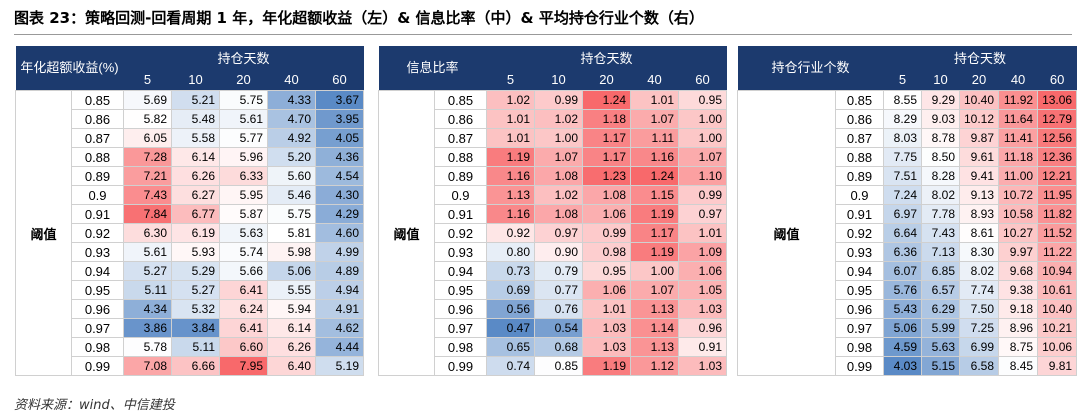  Describe the element at coordinates (291, 176) in the screenshot. I see `value-cell: 5.60` at that location.